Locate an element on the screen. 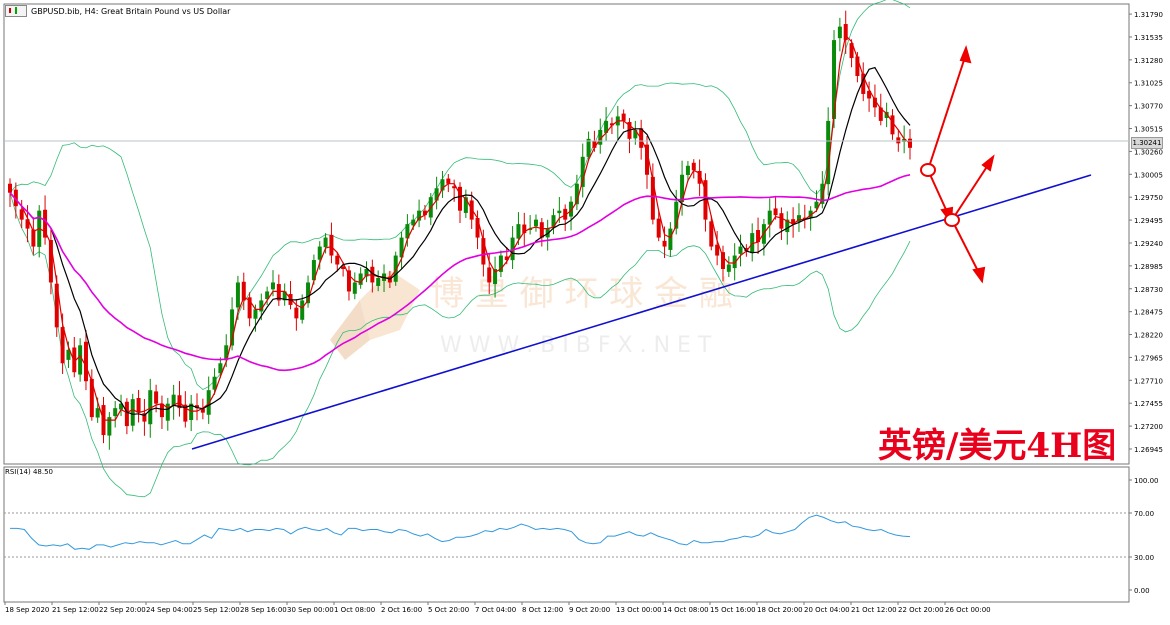  chart-stamp: 英镑/美元4H图 is located at coordinates (997, 446).